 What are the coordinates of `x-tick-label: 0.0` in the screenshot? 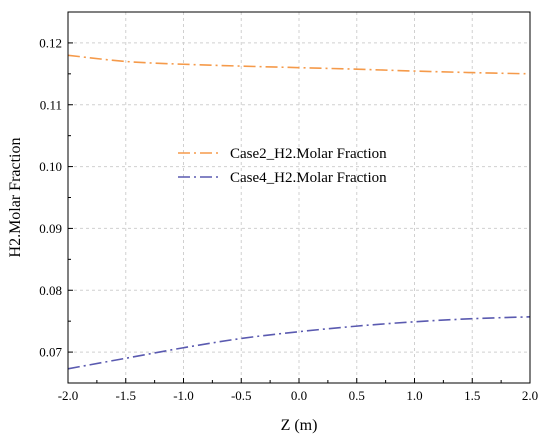 It's located at (299, 395).